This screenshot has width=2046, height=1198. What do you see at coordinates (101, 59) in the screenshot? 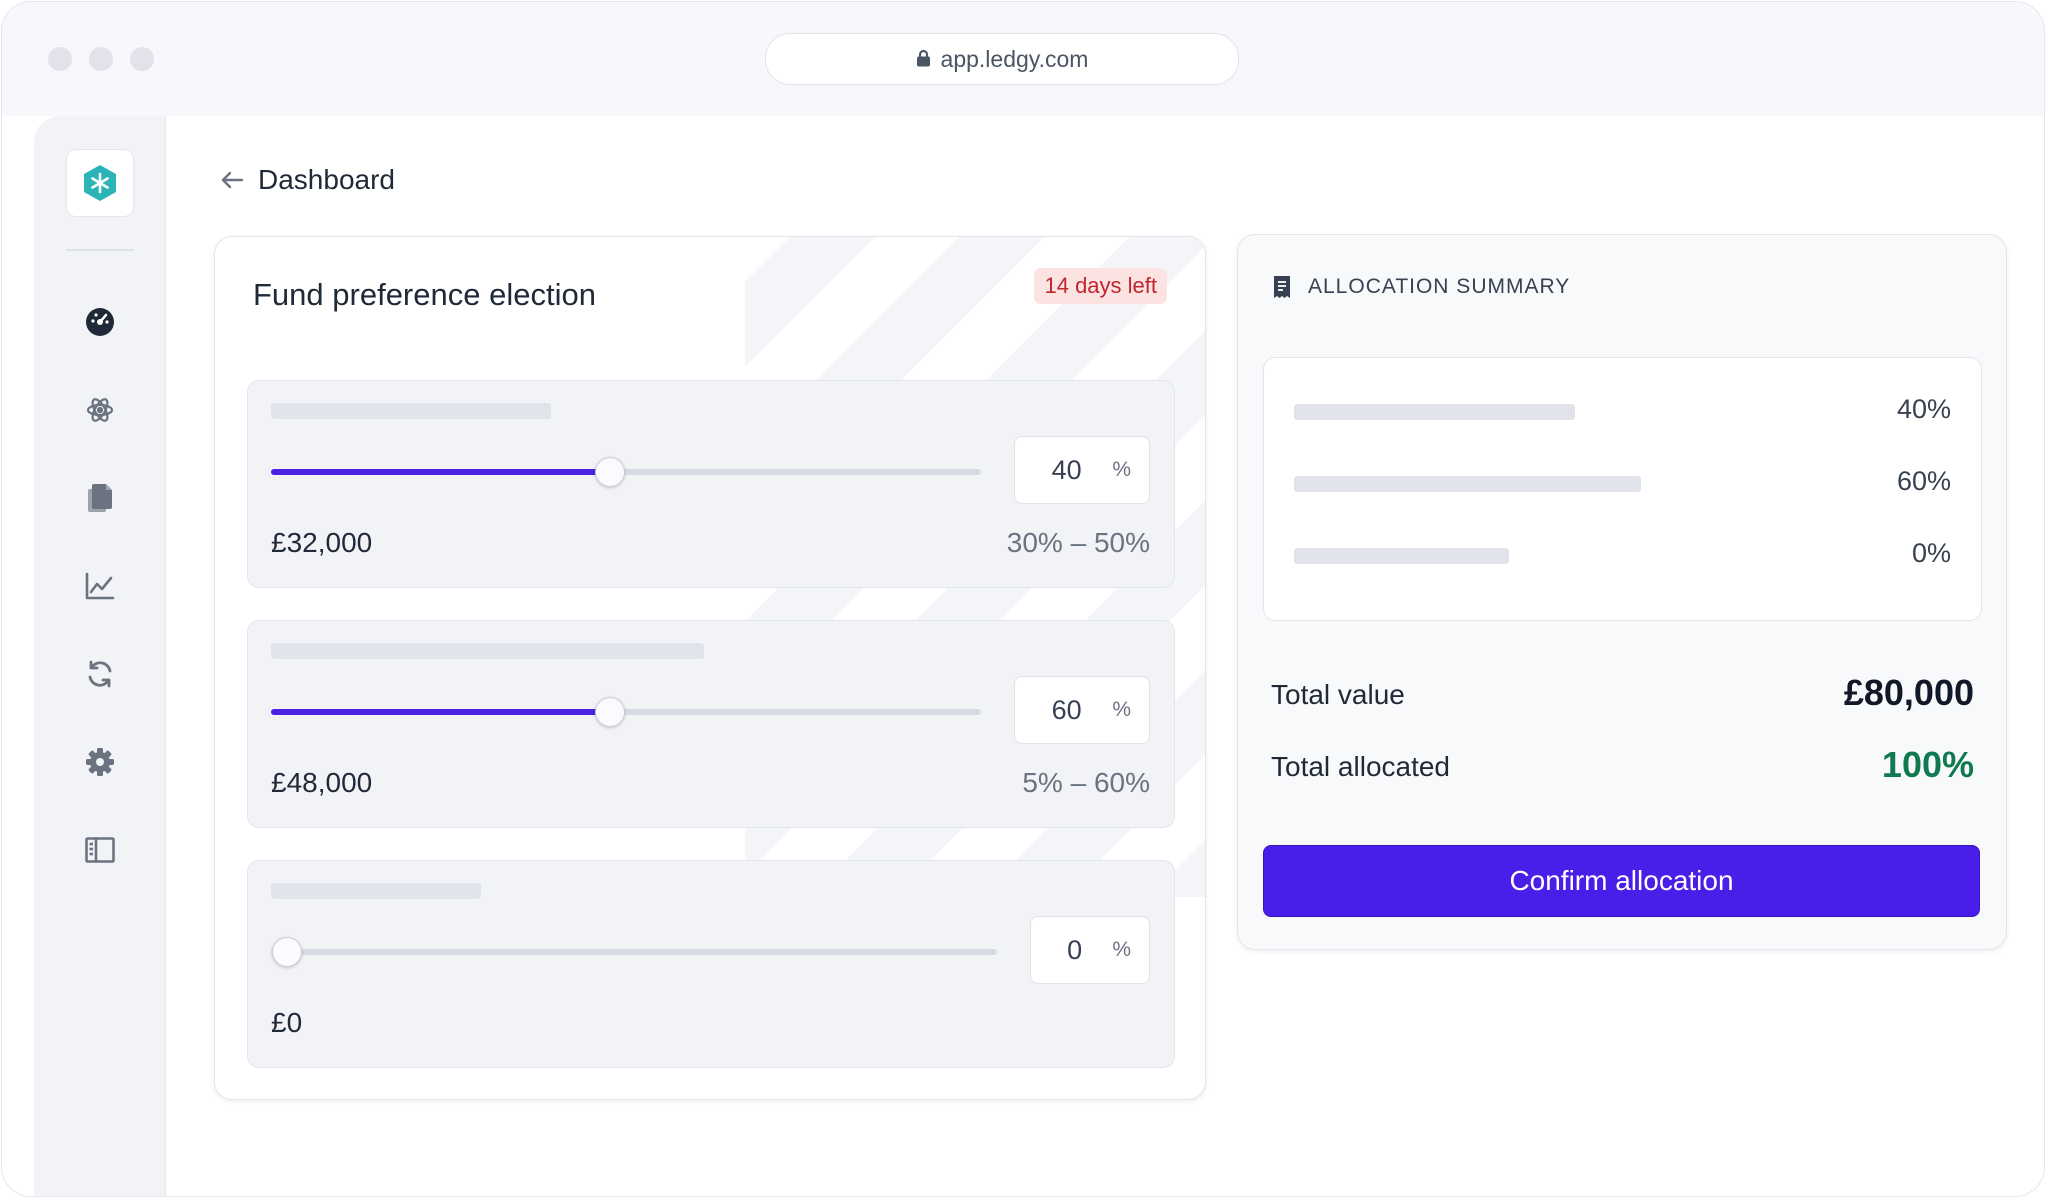
I see `window-minimize-dot` at bounding box center [101, 59].